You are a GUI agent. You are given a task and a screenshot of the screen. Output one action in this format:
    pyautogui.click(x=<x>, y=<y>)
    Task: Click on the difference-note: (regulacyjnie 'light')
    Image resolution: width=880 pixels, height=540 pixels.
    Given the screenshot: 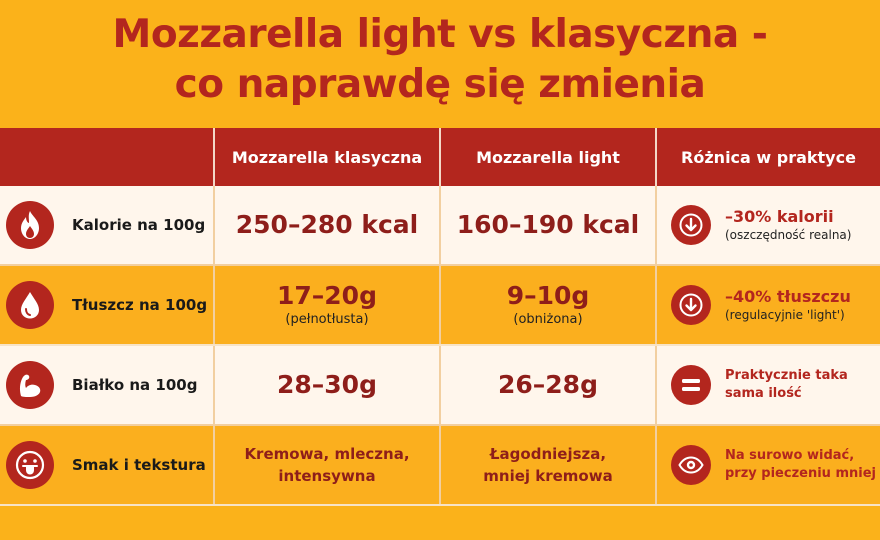 What is the action you would take?
    pyautogui.click(x=785, y=315)
    